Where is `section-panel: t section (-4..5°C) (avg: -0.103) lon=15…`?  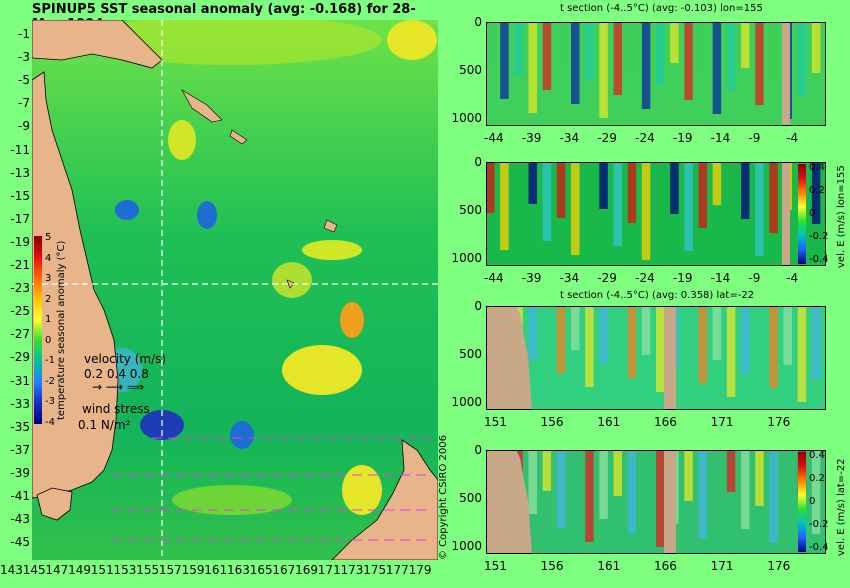
section-panel: t section (-4..5°C) (avg: -0.103) lon=15… is located at coordinates (645, 81).